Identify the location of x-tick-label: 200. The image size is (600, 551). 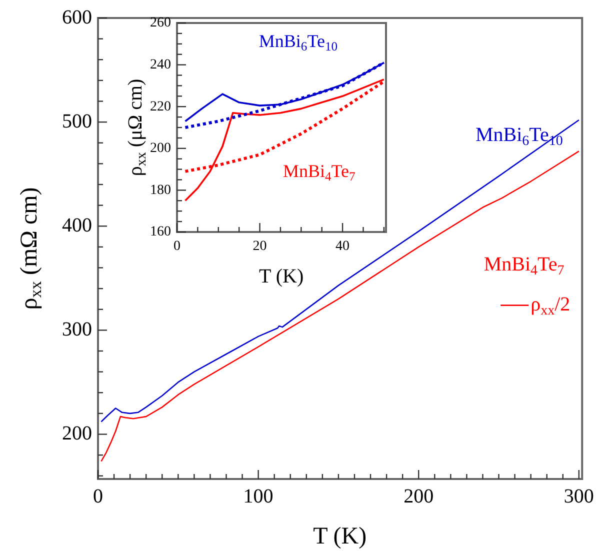
(419, 496).